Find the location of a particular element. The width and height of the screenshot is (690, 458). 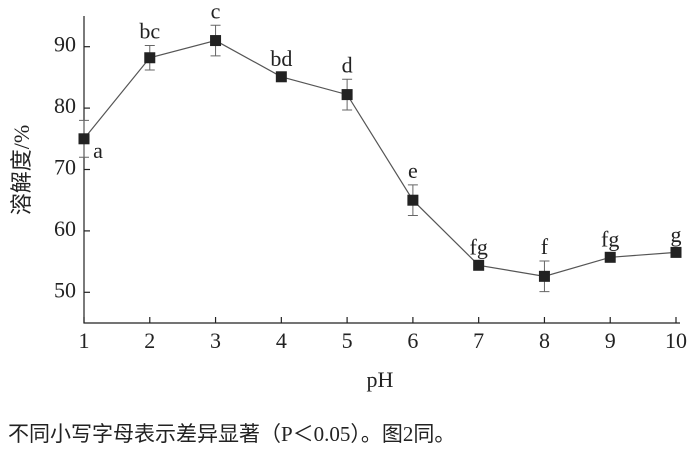

x-tick-label: 6 is located at coordinates (412, 340).